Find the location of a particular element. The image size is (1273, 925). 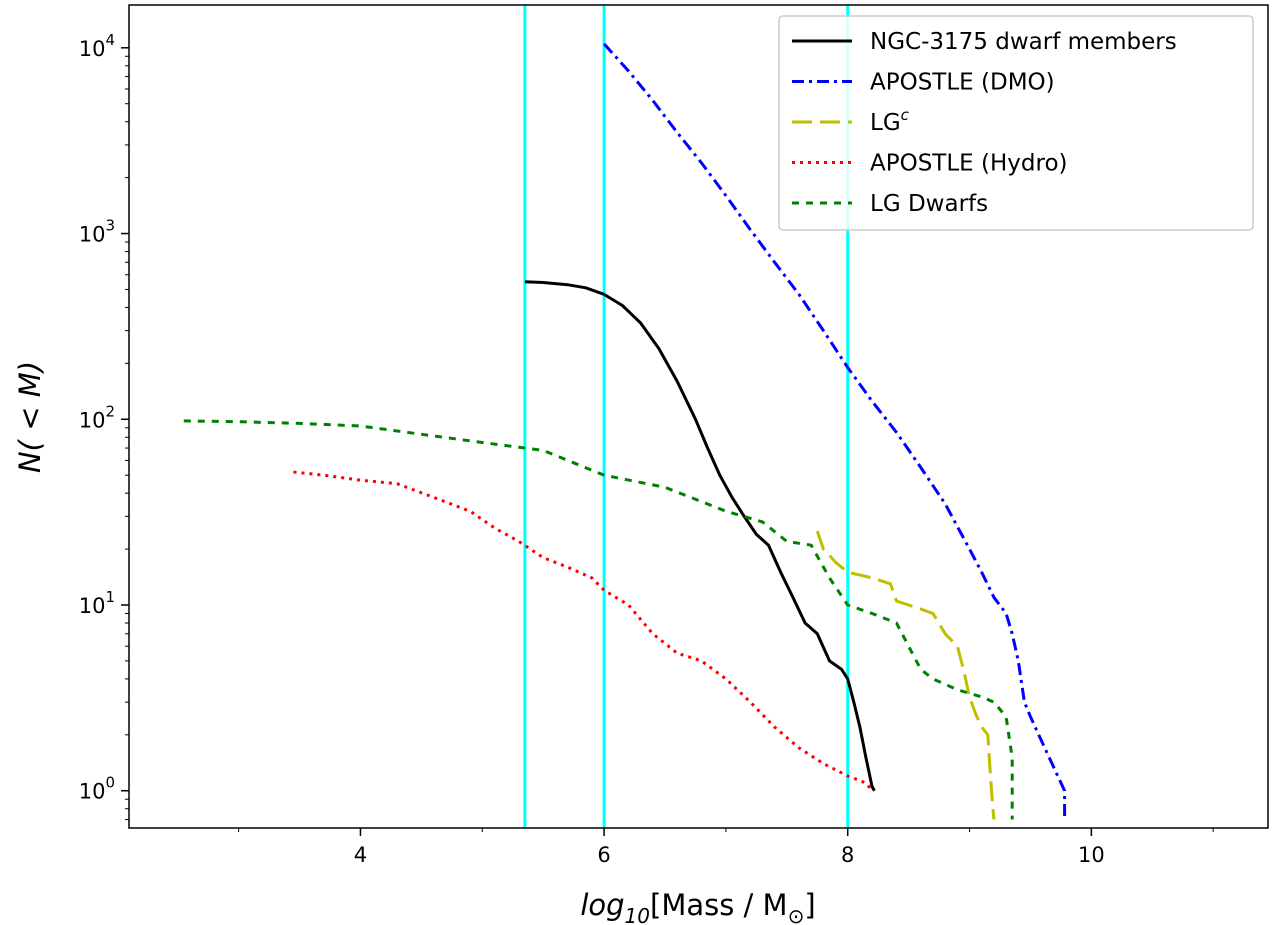

legend-box is located at coordinates (1016, 123).